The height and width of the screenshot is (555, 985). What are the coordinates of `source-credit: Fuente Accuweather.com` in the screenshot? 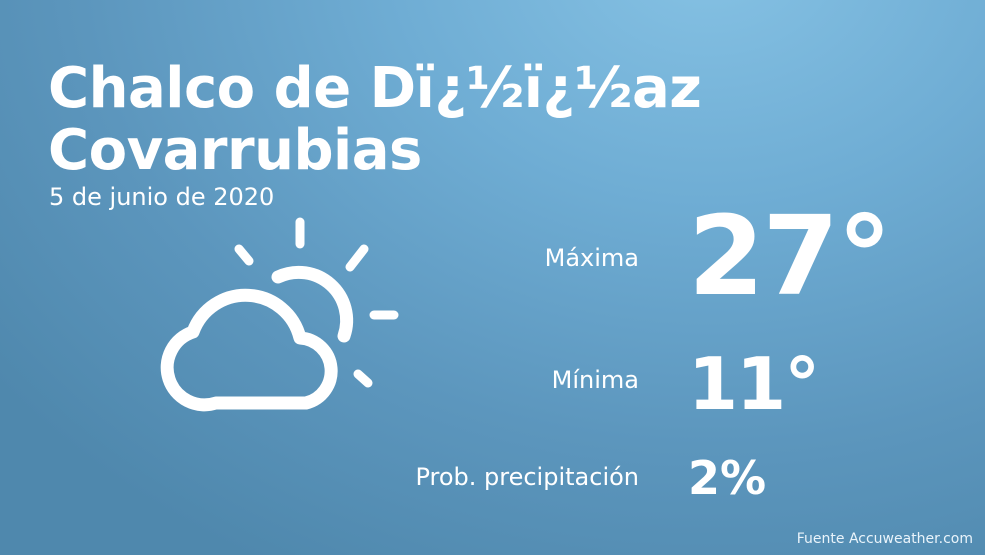 It's located at (884, 539).